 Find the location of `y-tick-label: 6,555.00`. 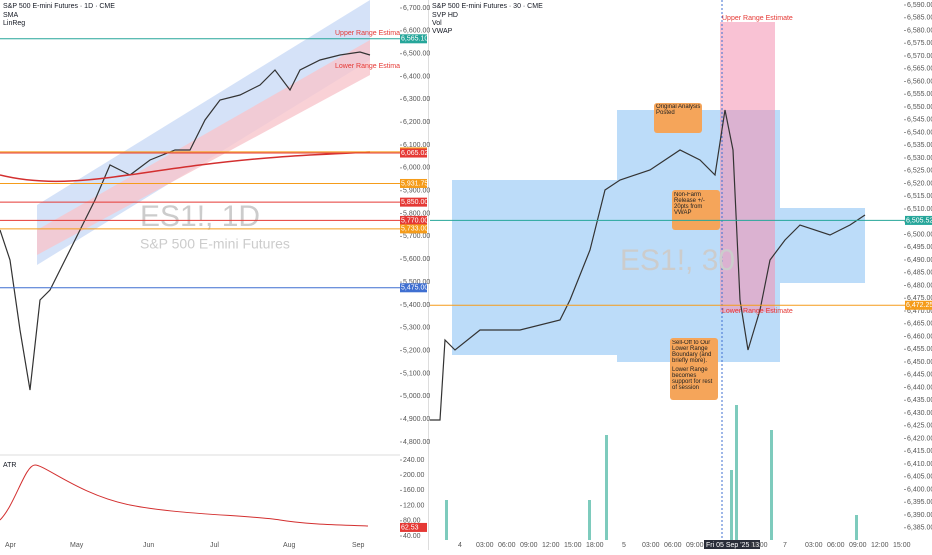

y-tick-label: 6,555.00 is located at coordinates (919, 94).